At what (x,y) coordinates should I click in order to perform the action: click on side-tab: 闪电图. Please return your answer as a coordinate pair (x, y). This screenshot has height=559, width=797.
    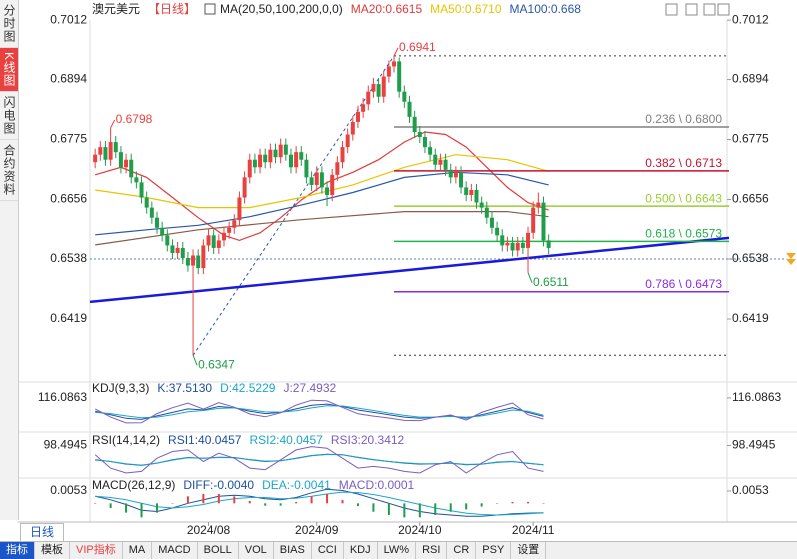
    Looking at the image, I should click on (9, 116).